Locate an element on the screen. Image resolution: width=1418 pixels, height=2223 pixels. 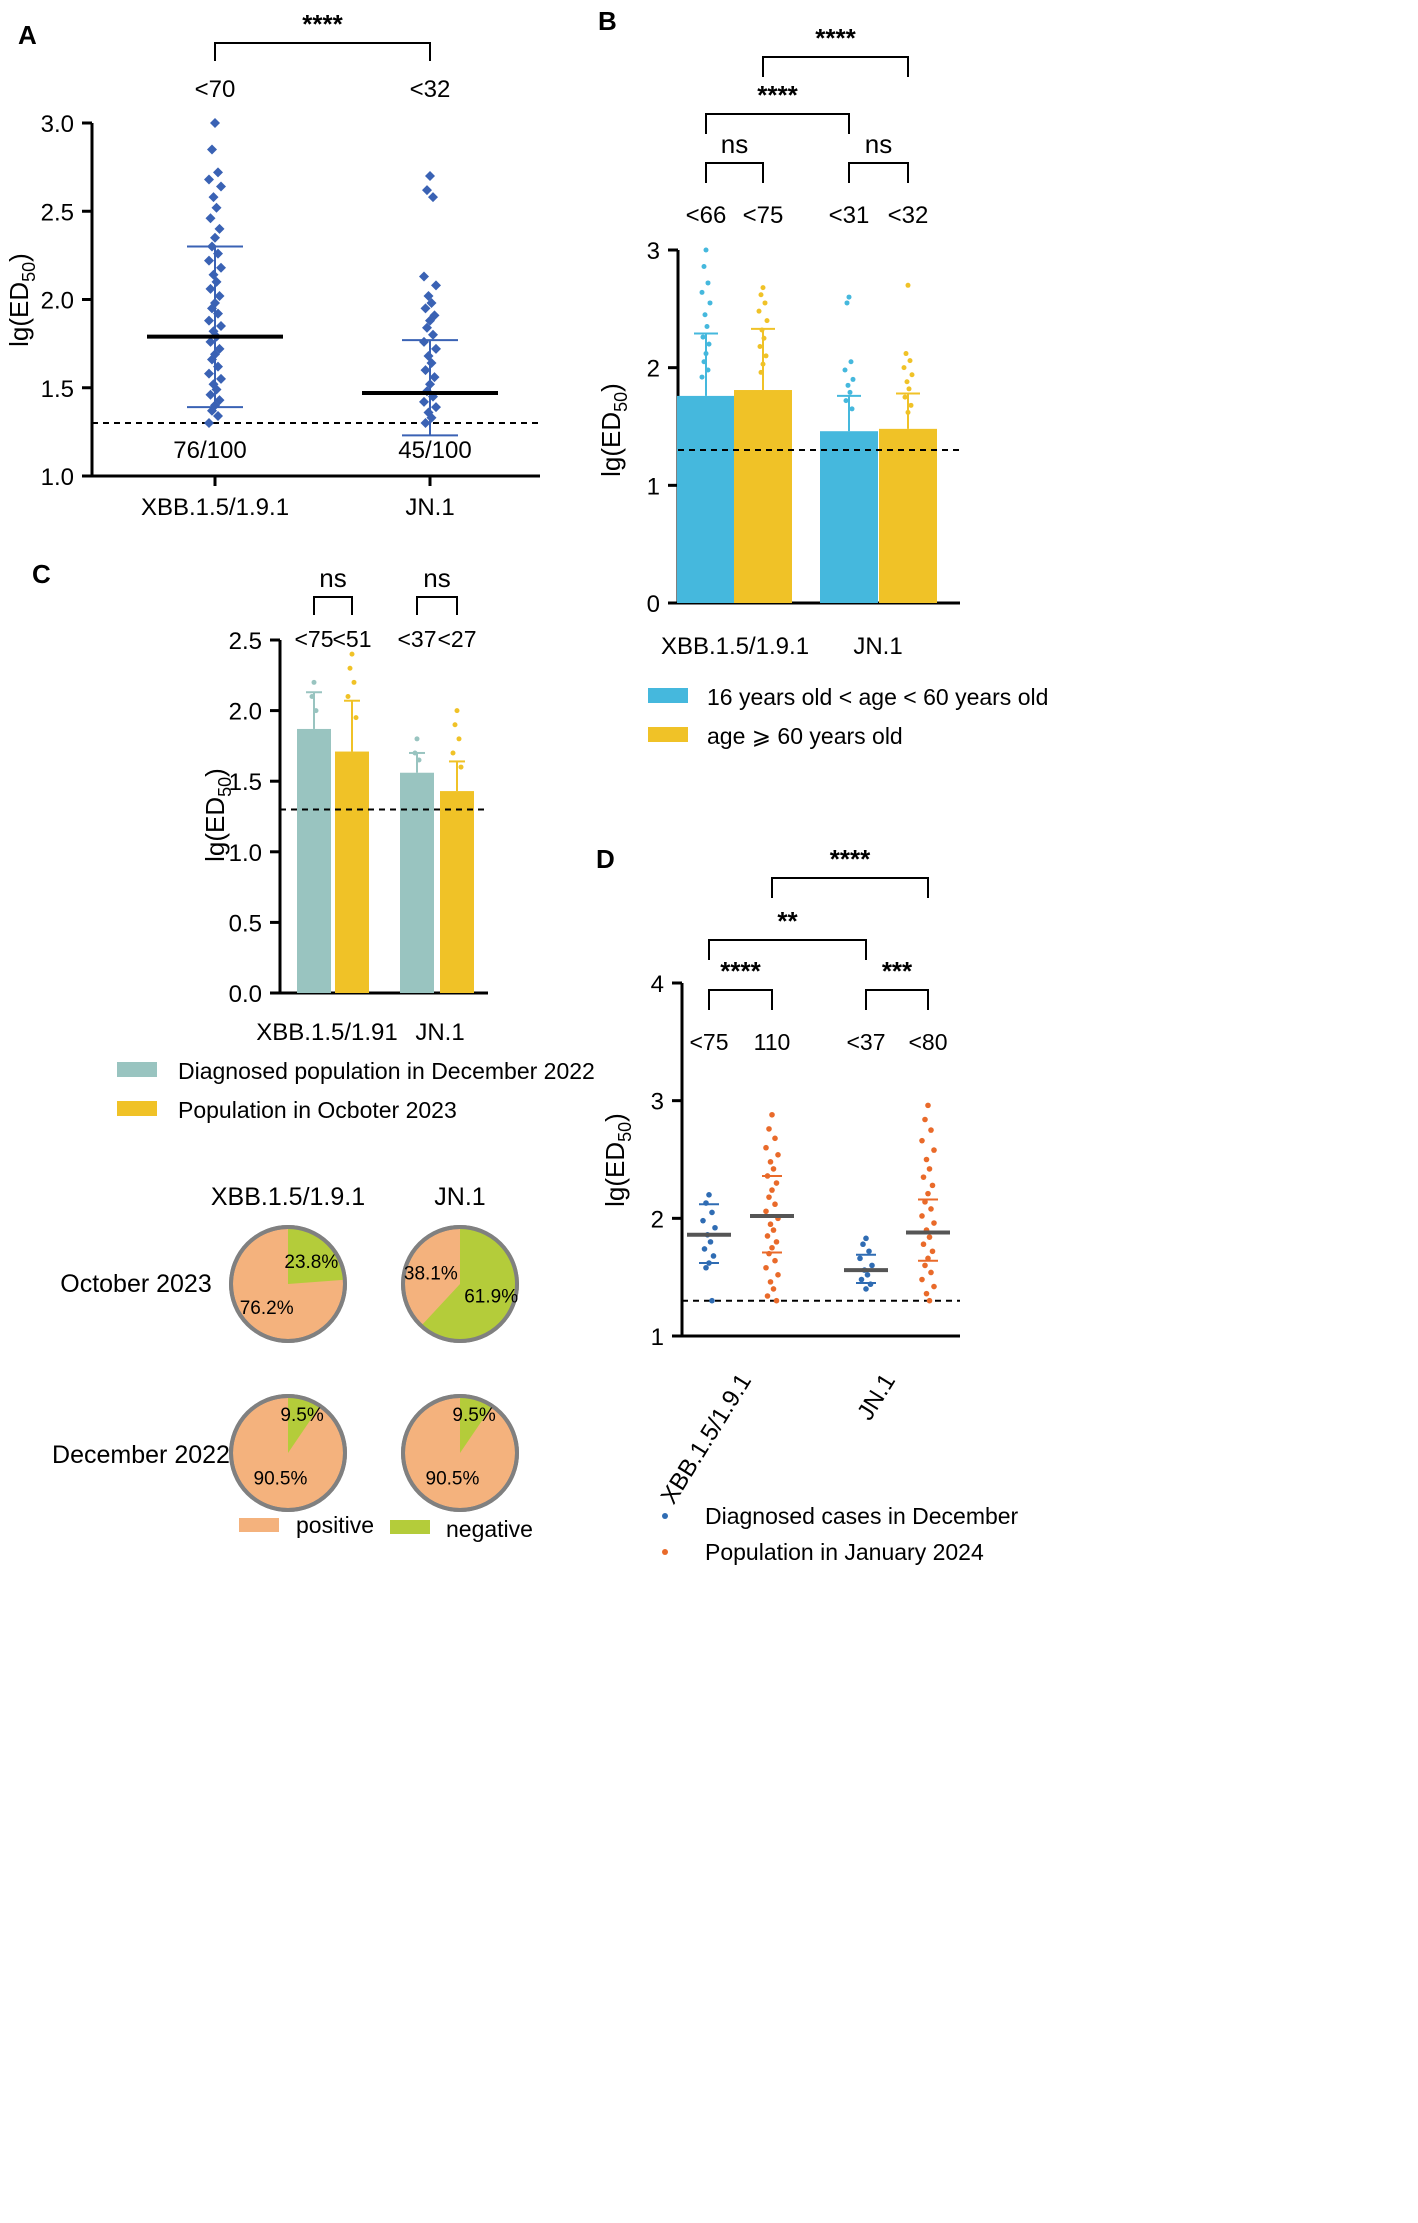
legend-label: 16 years old < age < 60 years old is located at coordinates (877, 697).